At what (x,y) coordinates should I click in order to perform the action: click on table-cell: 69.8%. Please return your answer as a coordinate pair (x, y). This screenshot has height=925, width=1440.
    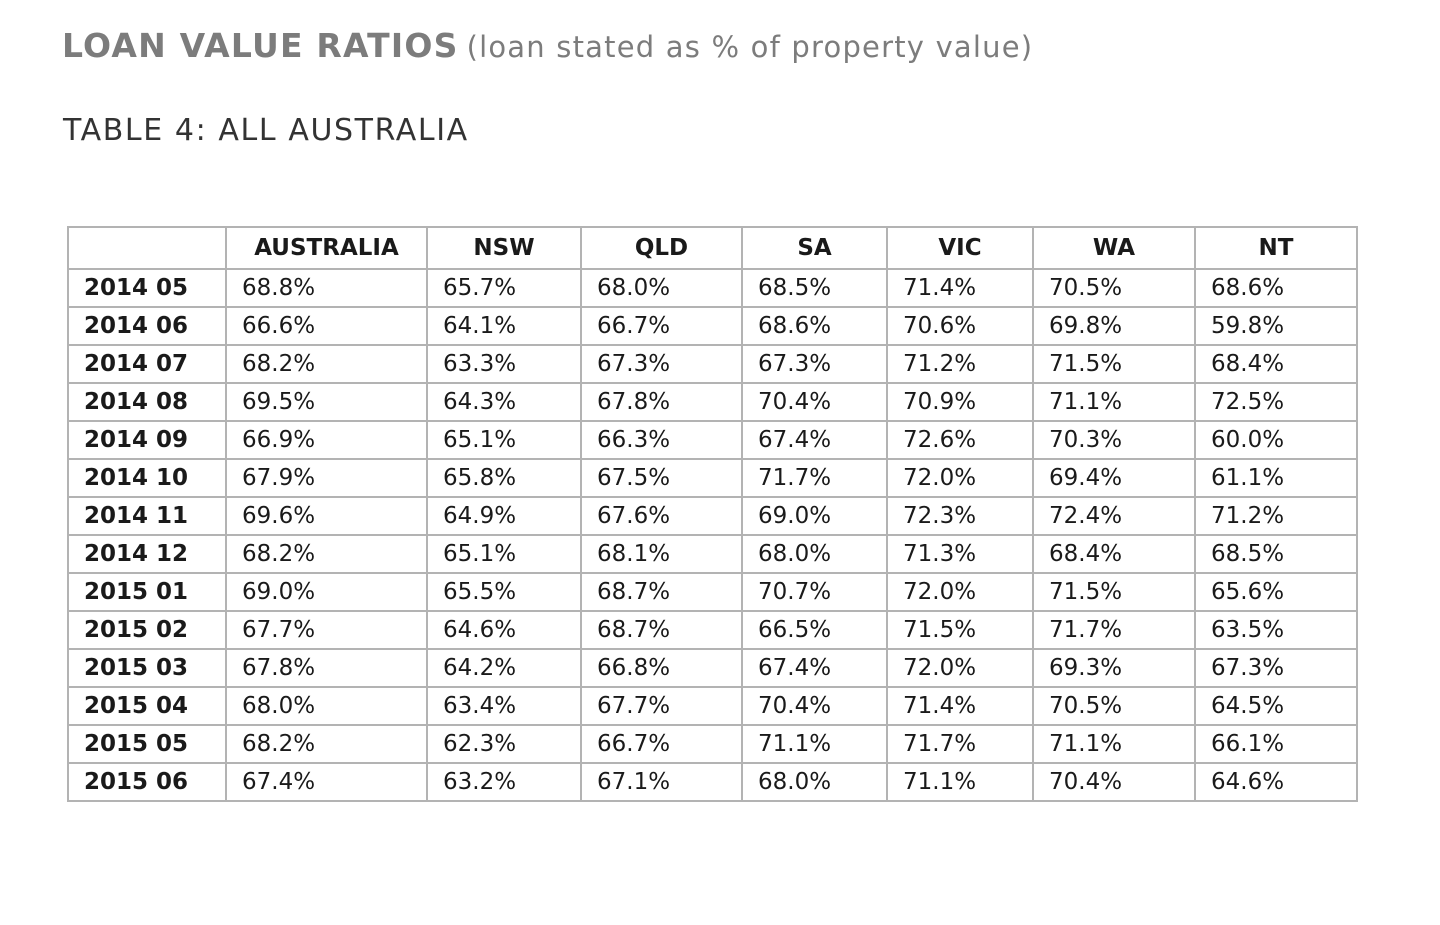
    Looking at the image, I should click on (1114, 326).